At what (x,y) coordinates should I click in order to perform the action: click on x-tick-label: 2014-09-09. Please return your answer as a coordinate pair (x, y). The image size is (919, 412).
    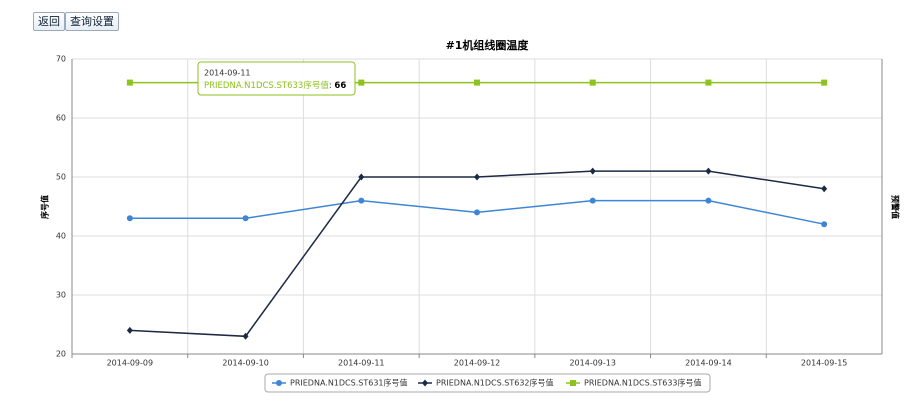
    Looking at the image, I should click on (130, 363).